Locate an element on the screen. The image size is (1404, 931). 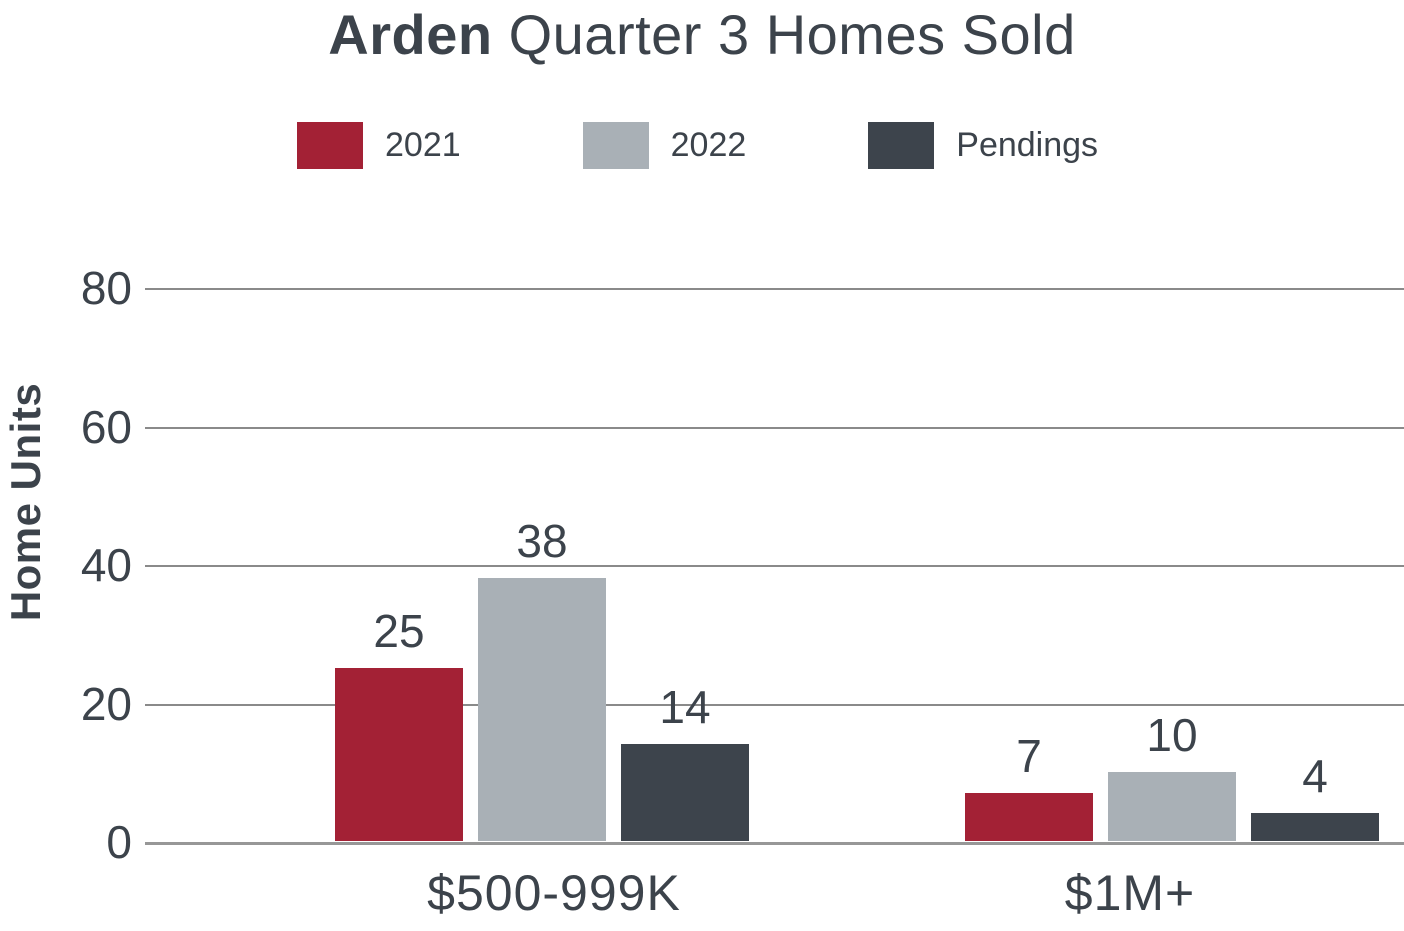
y-tick-label-0: 0 is located at coordinates (119, 841).